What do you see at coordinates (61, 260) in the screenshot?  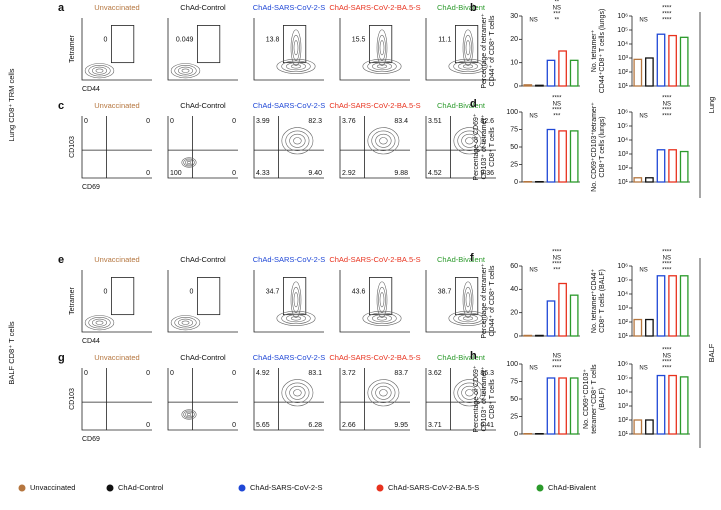 I see `panel-letter: e` at bounding box center [61, 260].